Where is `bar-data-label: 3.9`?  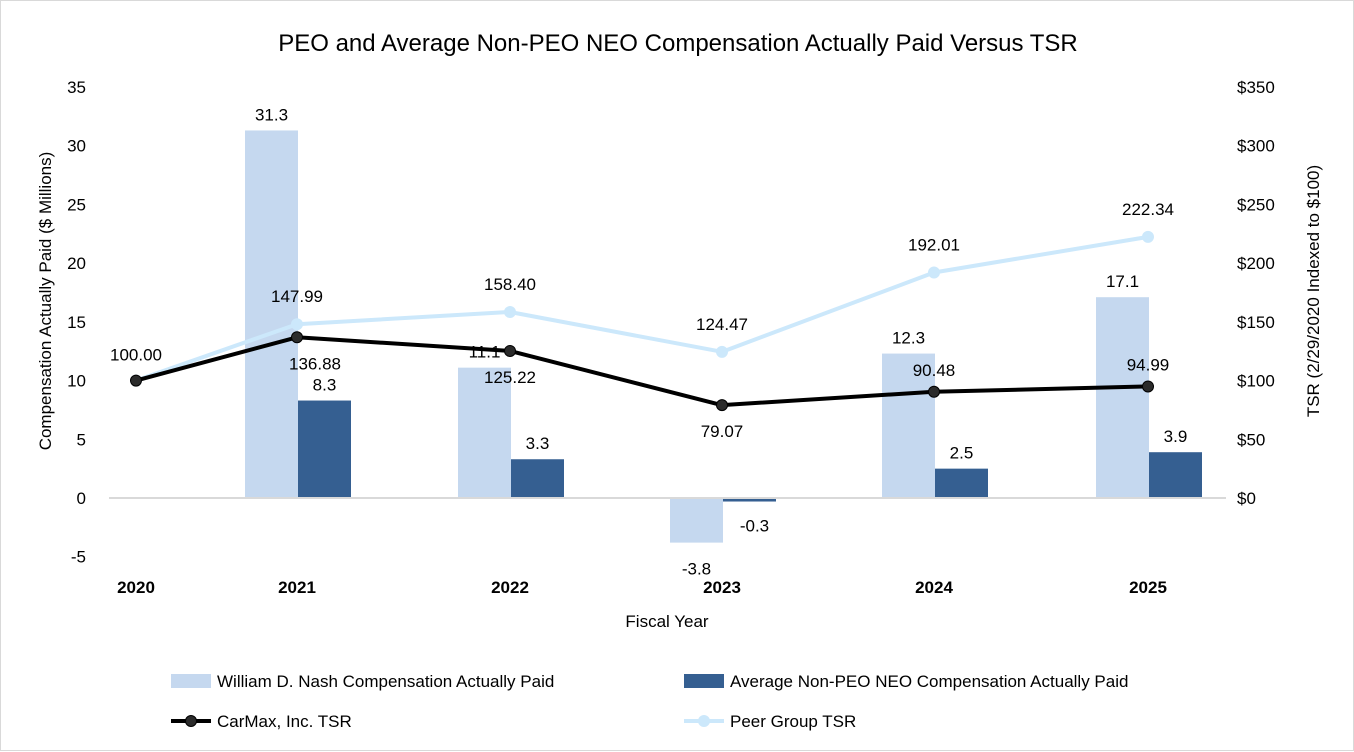 bar-data-label: 3.9 is located at coordinates (1176, 436).